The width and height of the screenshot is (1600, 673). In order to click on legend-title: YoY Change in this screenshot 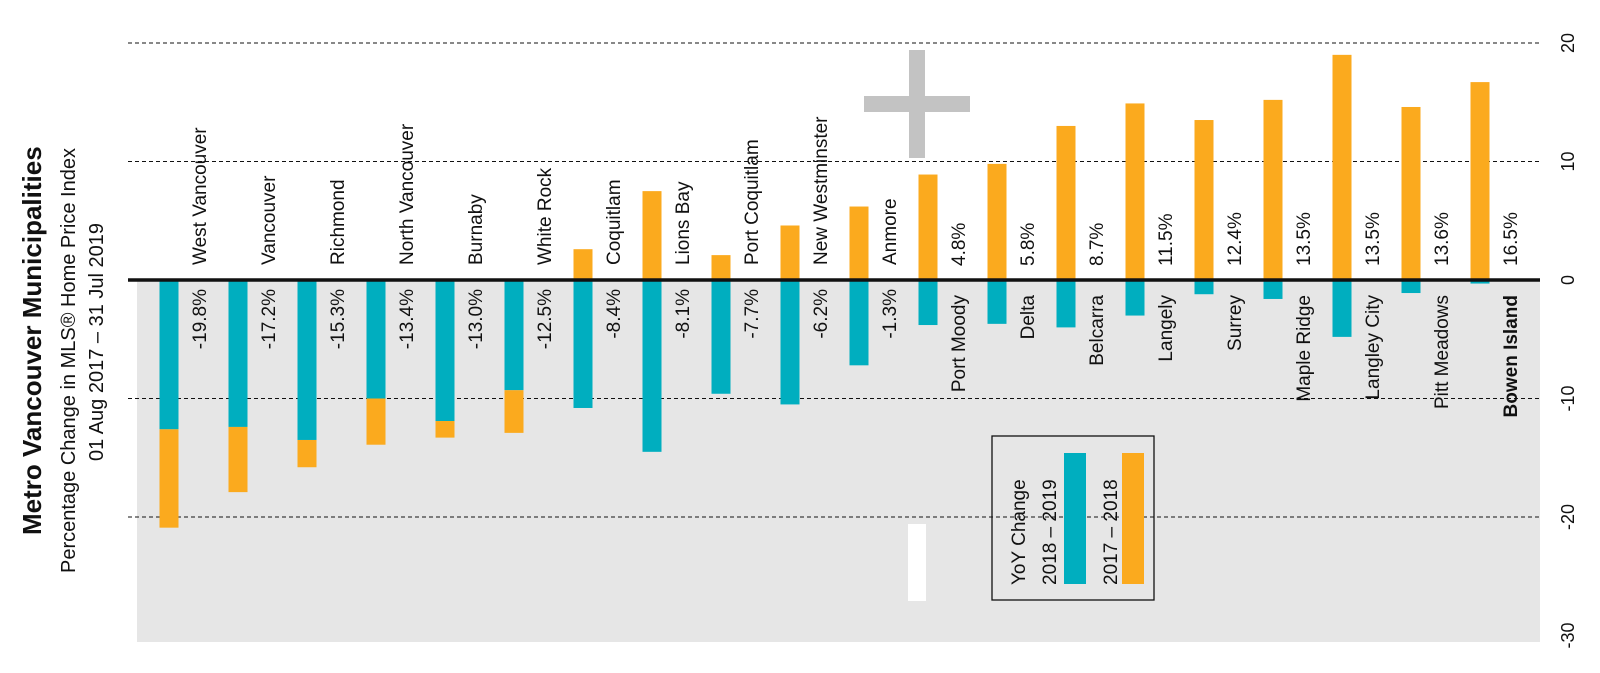, I will do `click(1019, 532)`.